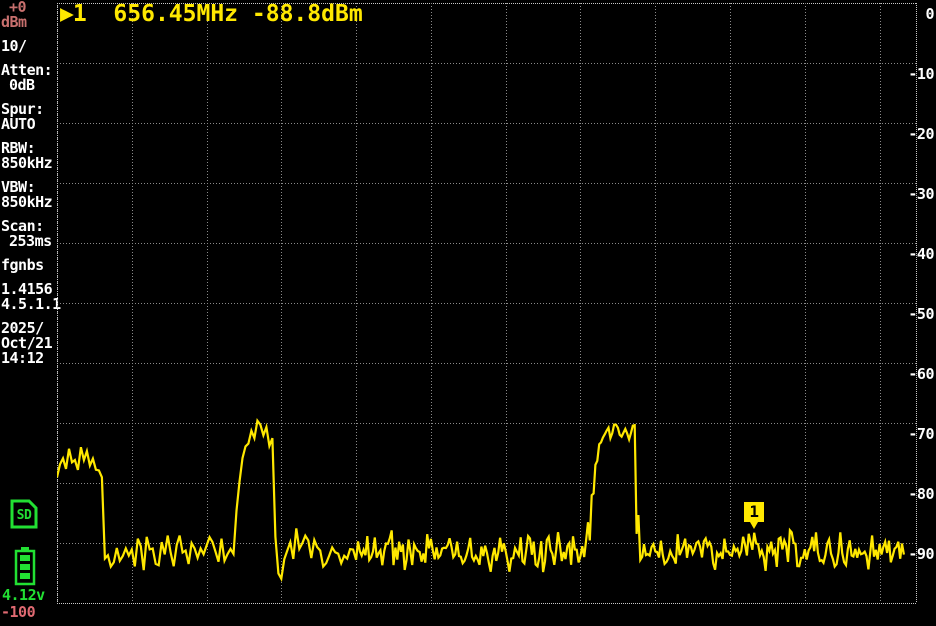 The width and height of the screenshot is (936, 626). I want to click on reference-level-bottom: -100, so click(18, 612).